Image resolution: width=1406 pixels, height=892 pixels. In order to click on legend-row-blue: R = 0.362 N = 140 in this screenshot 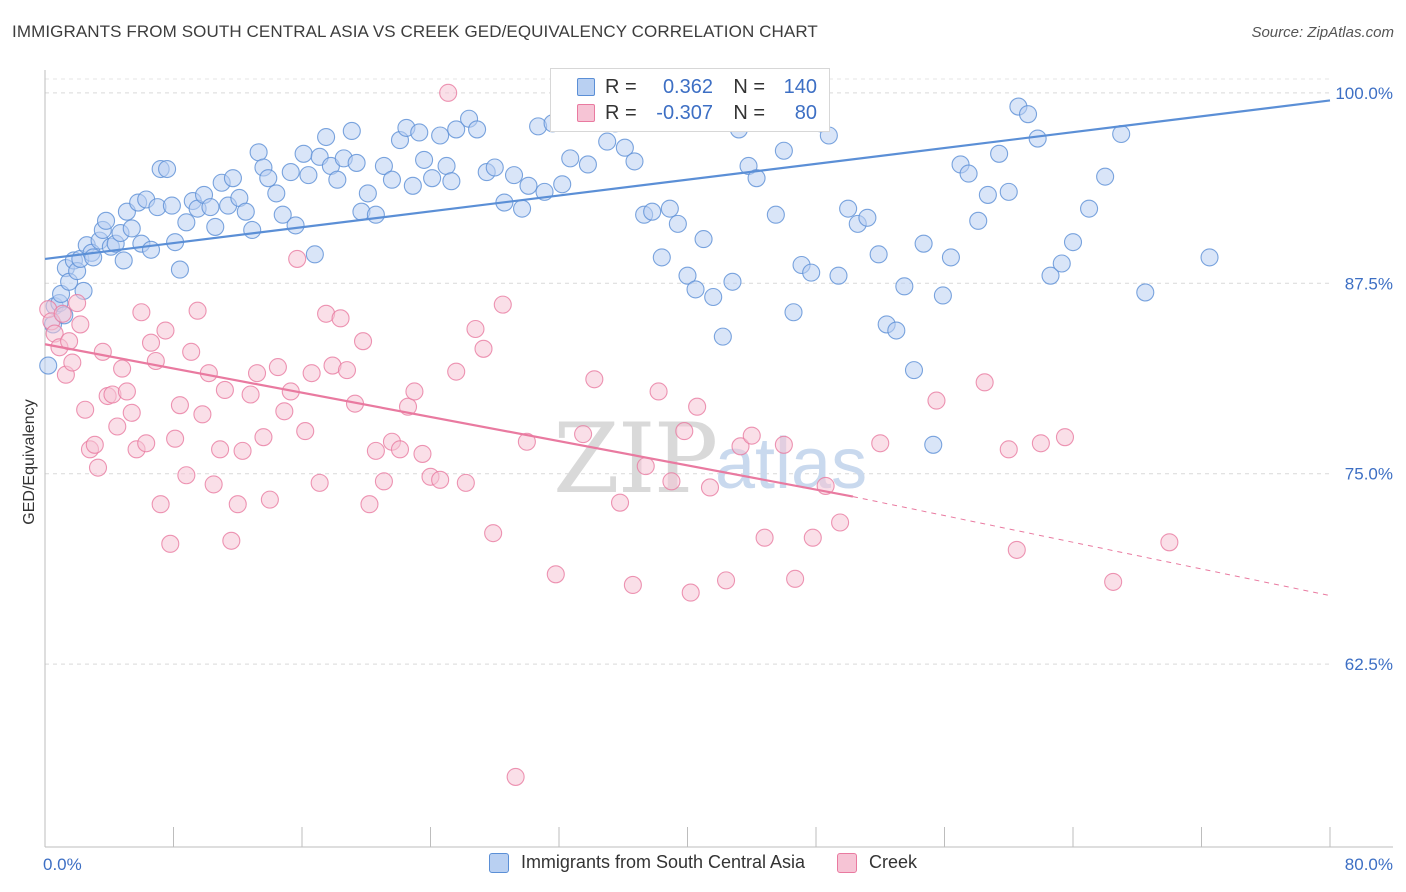, I will do `click(684, 87)`.